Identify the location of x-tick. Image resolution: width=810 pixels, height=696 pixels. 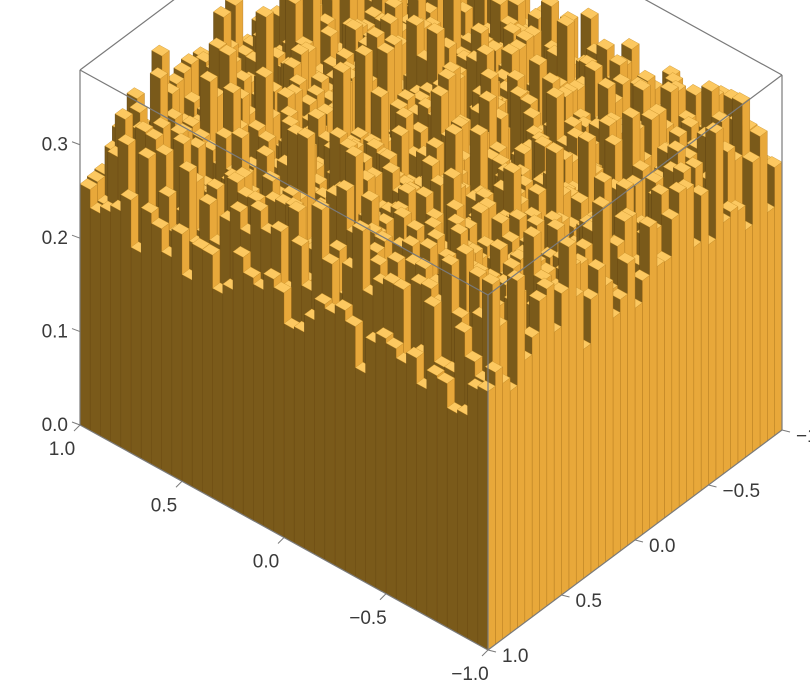
(179, 484).